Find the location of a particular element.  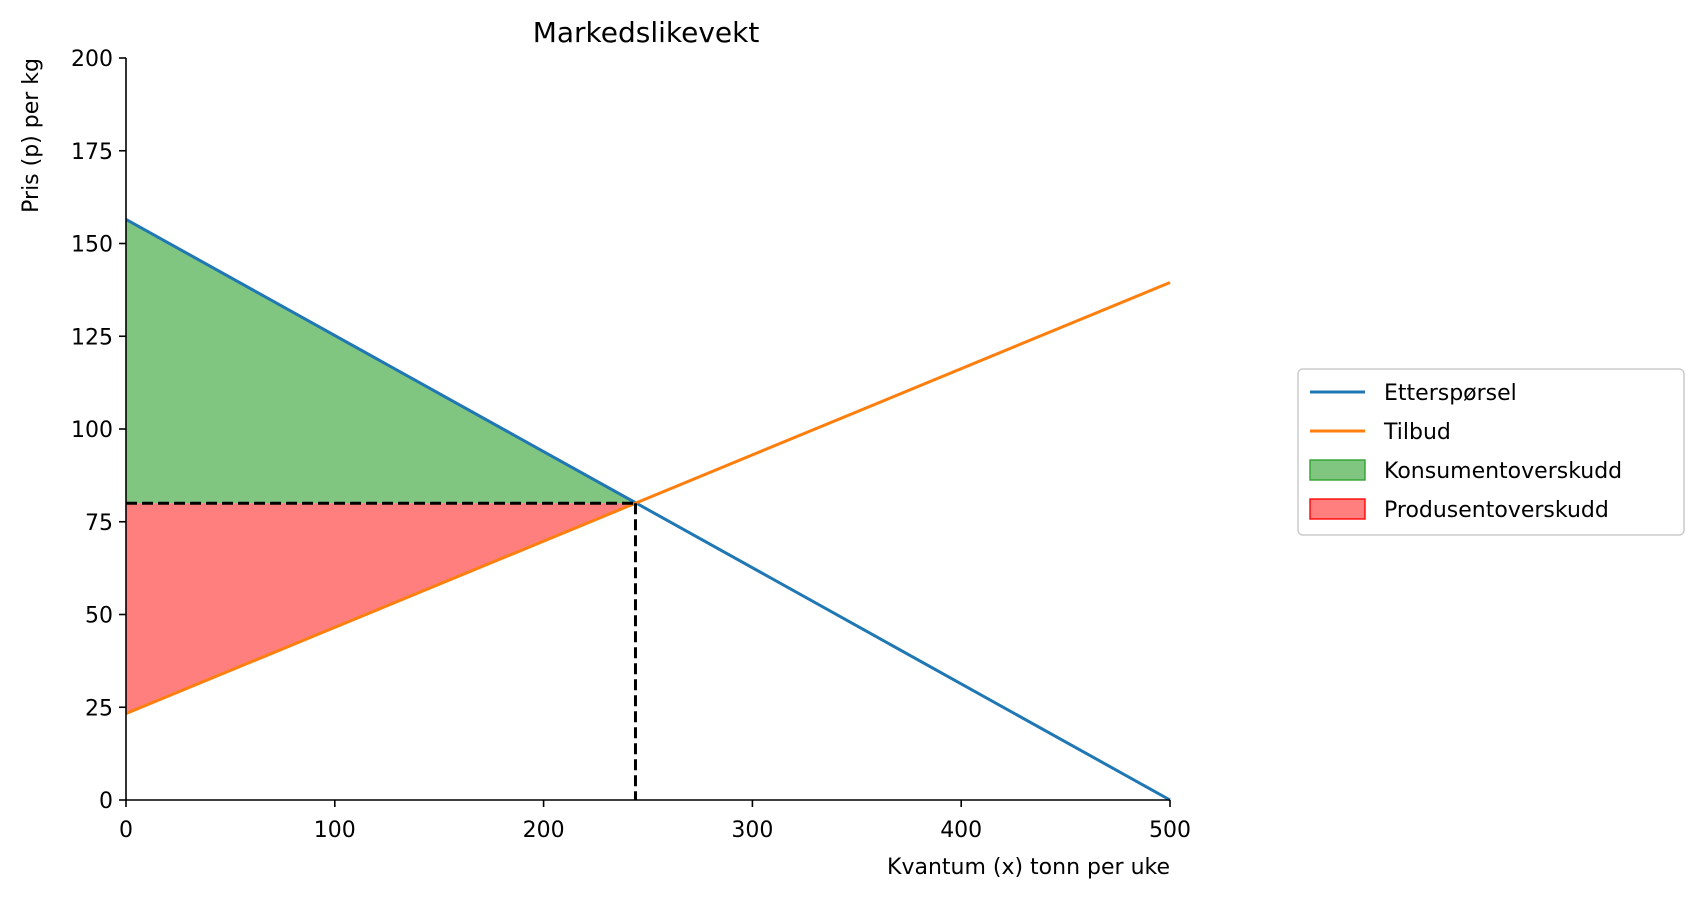

y-tick-label: 75 is located at coordinates (99, 523).